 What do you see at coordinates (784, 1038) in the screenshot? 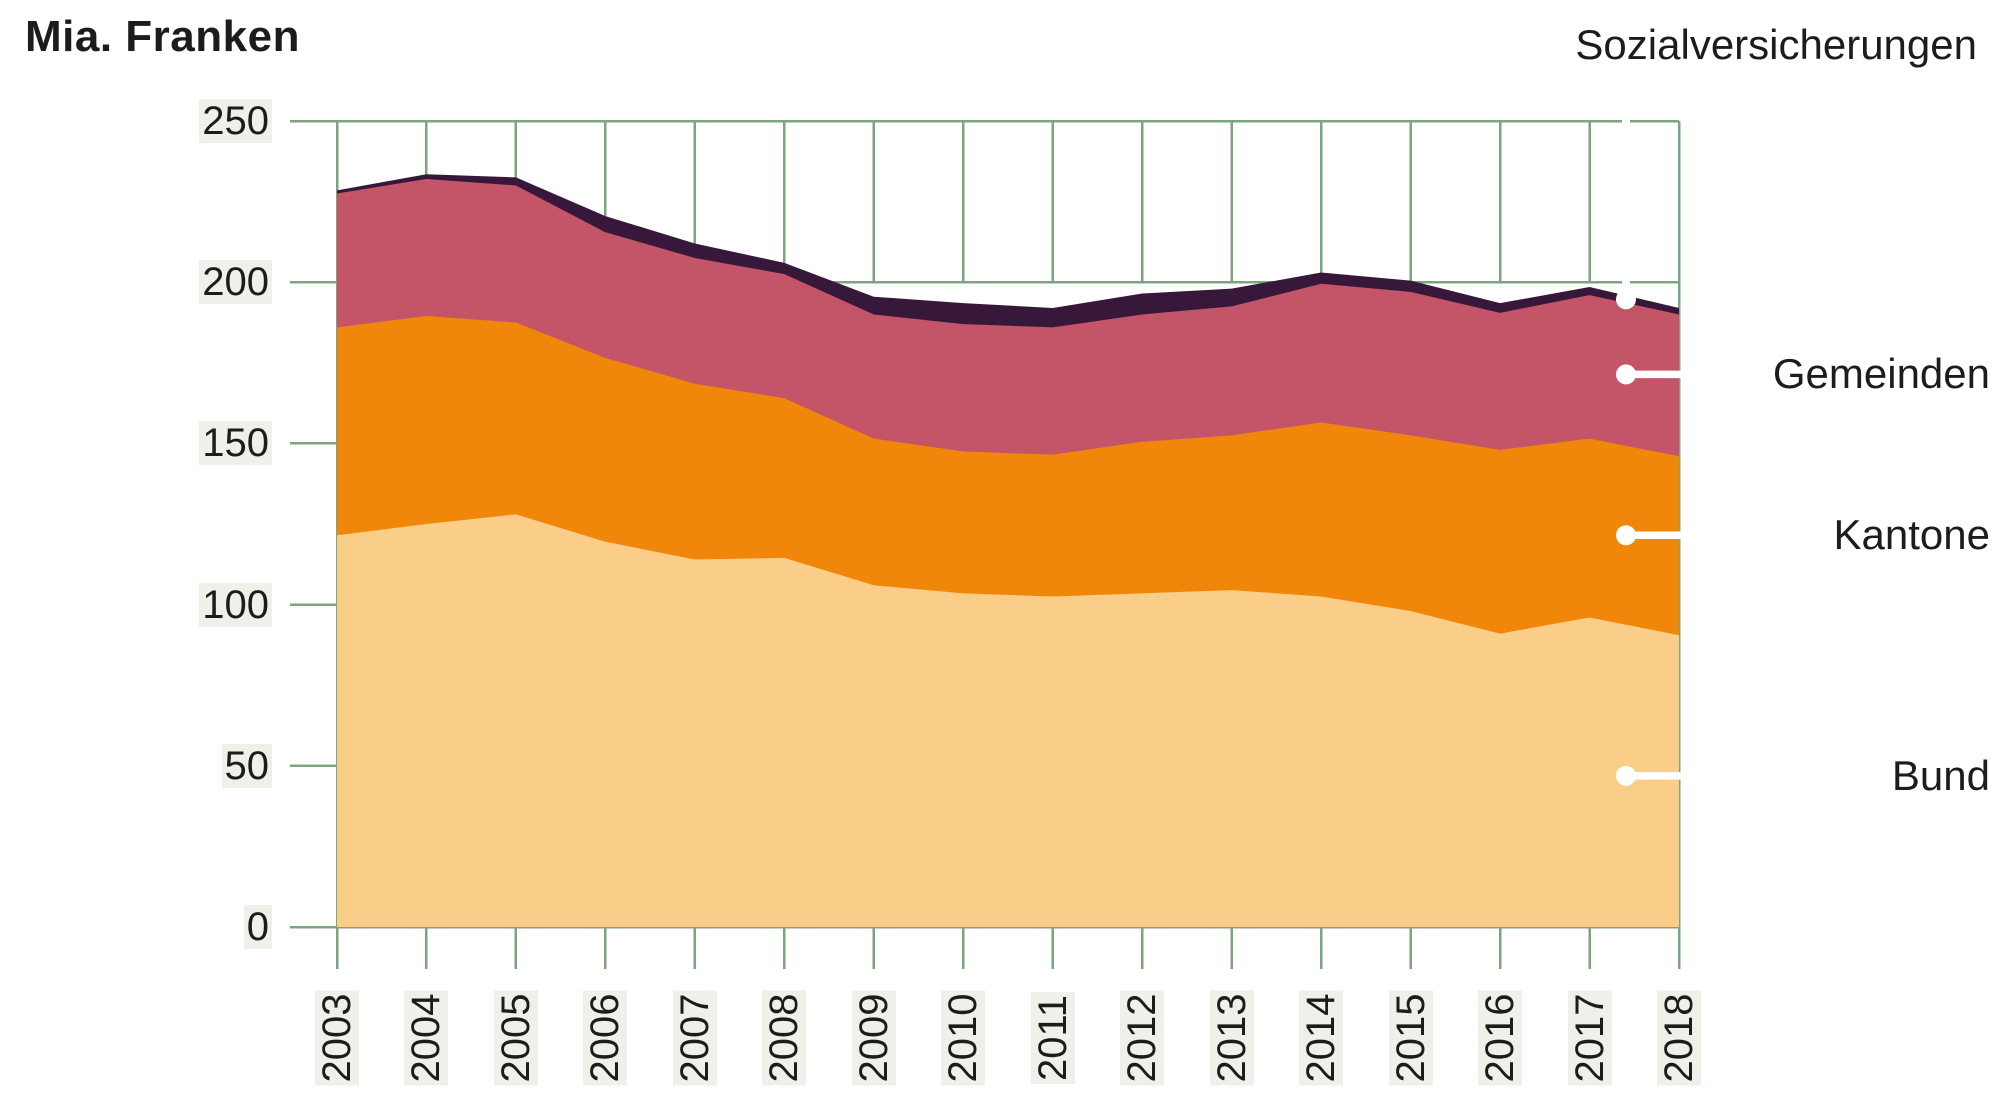
I see `x-tick-label-2008: 2008` at bounding box center [784, 1038].